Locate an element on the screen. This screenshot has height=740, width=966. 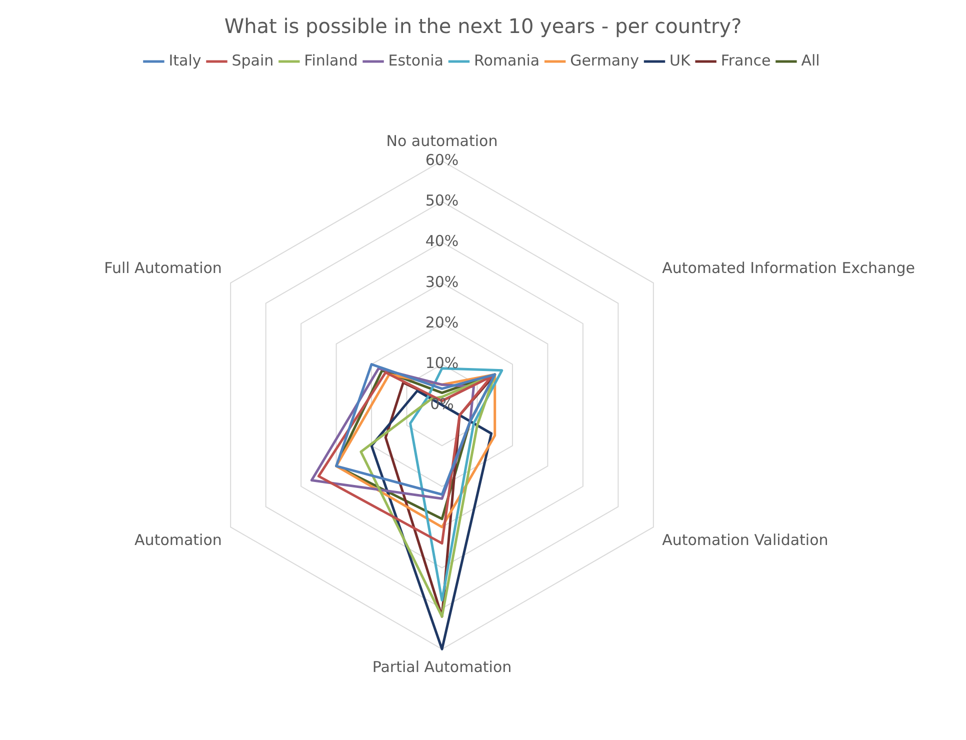
legend-label: Italy is located at coordinates (185, 60).